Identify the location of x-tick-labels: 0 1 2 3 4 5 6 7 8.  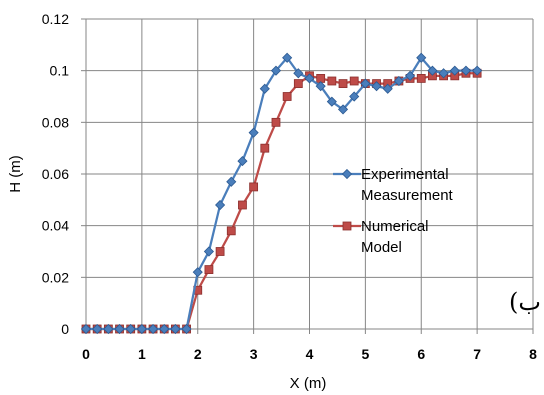
(309, 354).